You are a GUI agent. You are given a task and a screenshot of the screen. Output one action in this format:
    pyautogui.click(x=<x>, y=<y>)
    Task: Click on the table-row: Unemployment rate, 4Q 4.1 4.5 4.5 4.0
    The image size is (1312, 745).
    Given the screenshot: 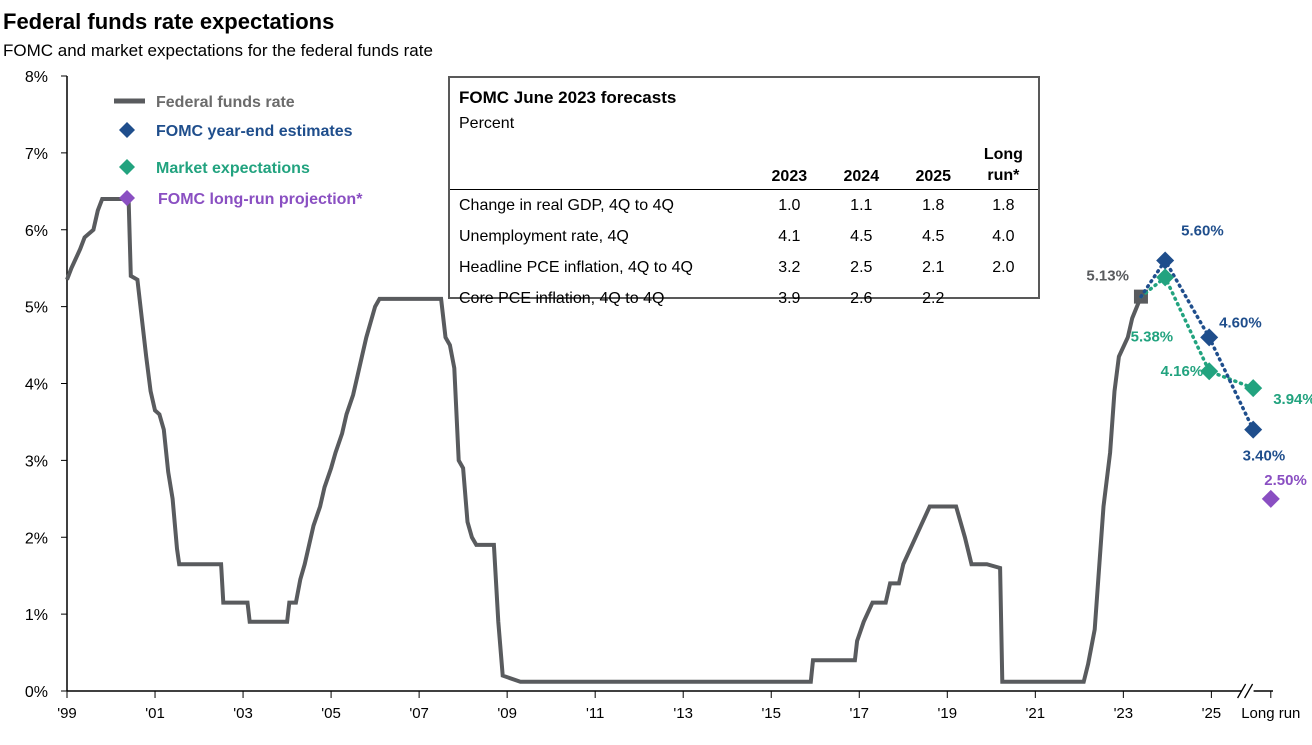 What is the action you would take?
    pyautogui.click(x=744, y=236)
    